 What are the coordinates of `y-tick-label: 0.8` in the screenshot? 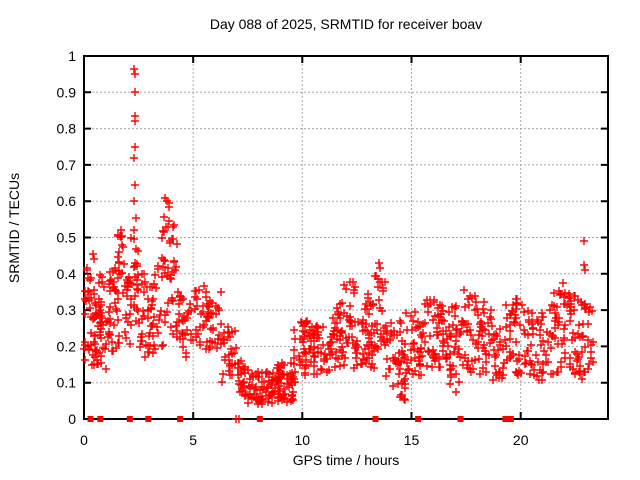 It's located at (67, 129).